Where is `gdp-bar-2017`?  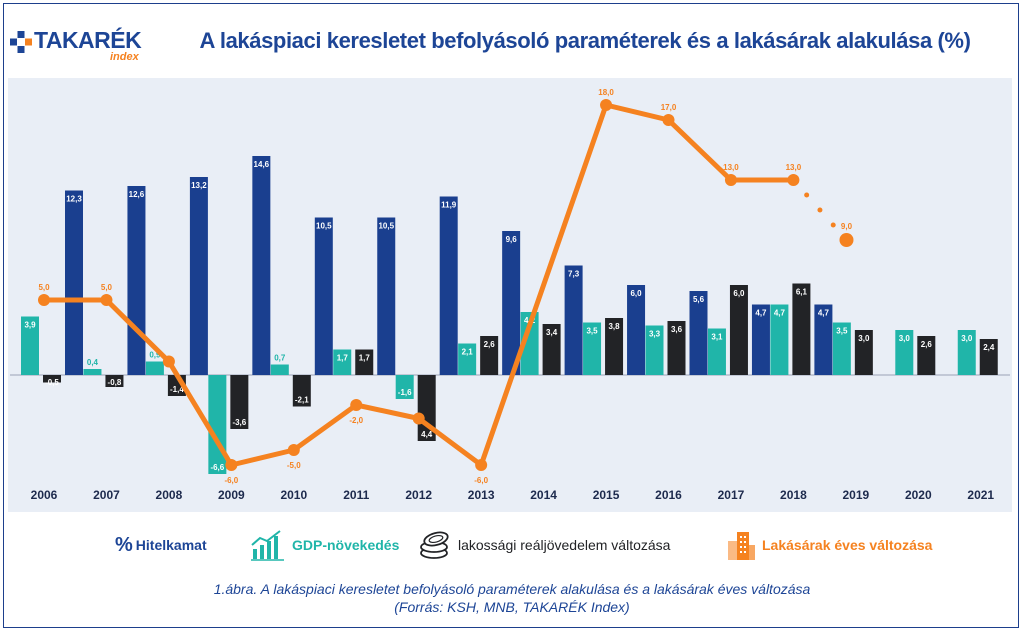
gdp-bar-2017 is located at coordinates (716, 351).